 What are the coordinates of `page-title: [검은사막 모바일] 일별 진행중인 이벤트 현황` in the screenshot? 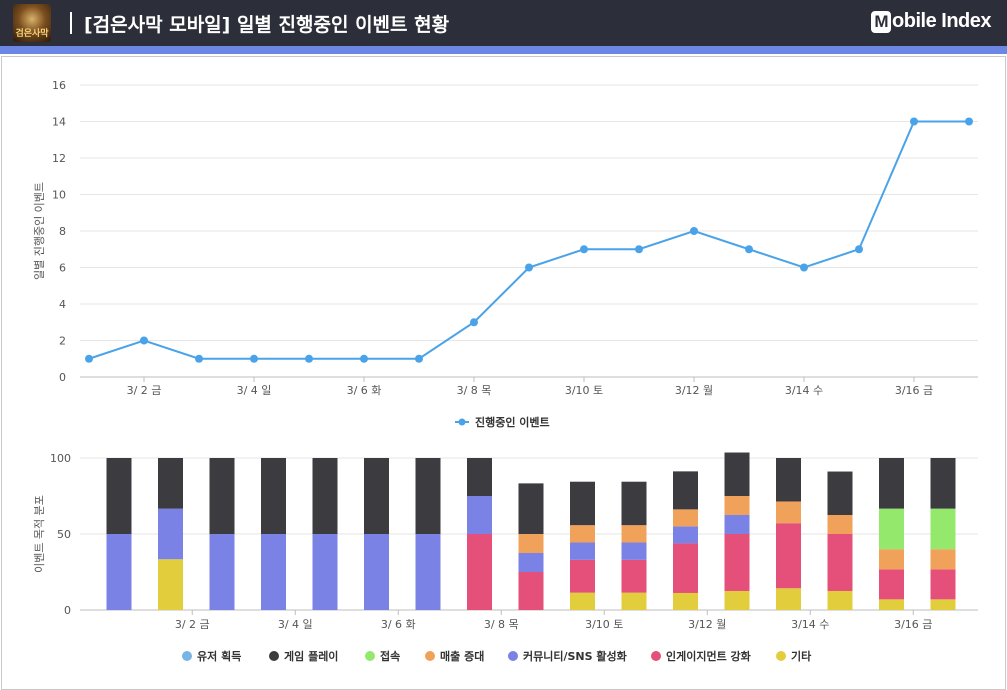 It's located at (267, 25).